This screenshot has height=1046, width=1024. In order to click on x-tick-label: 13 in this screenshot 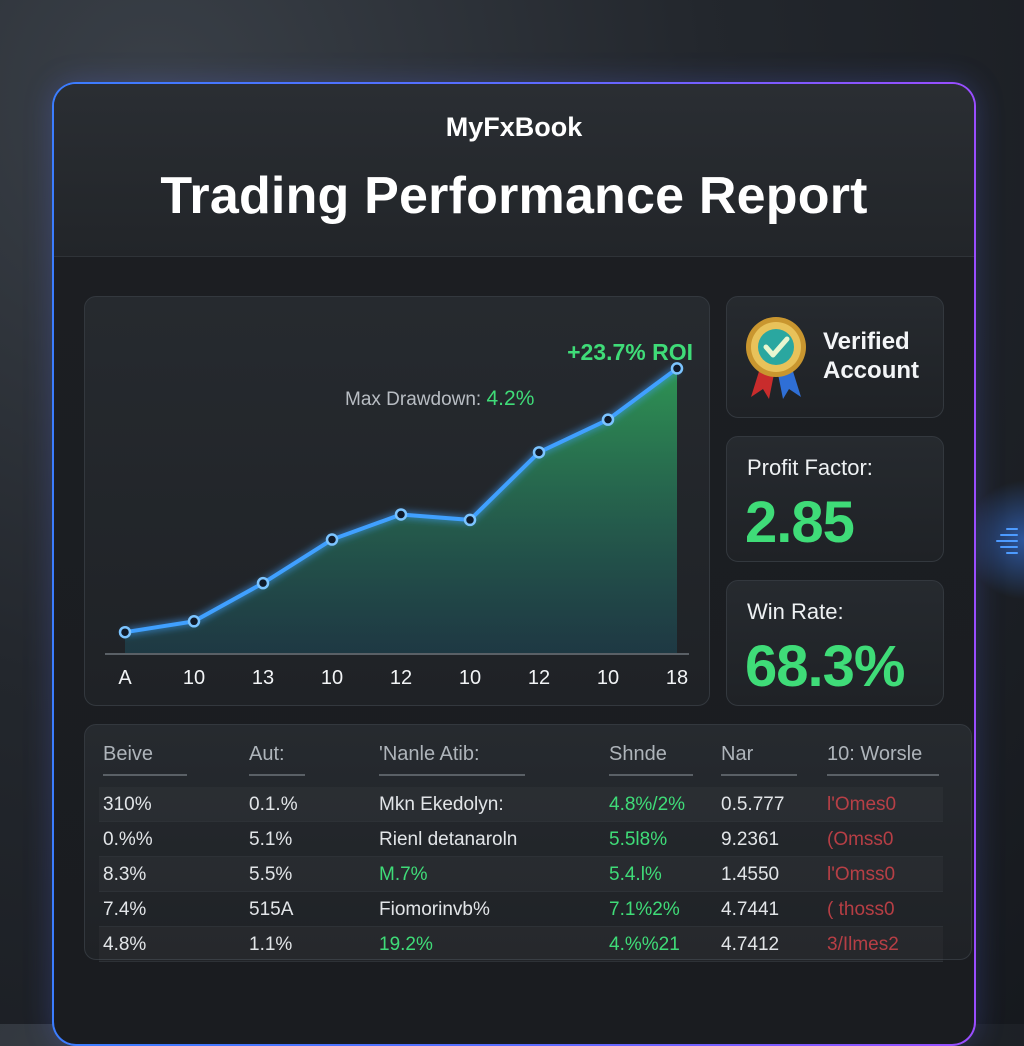, I will do `click(263, 678)`.